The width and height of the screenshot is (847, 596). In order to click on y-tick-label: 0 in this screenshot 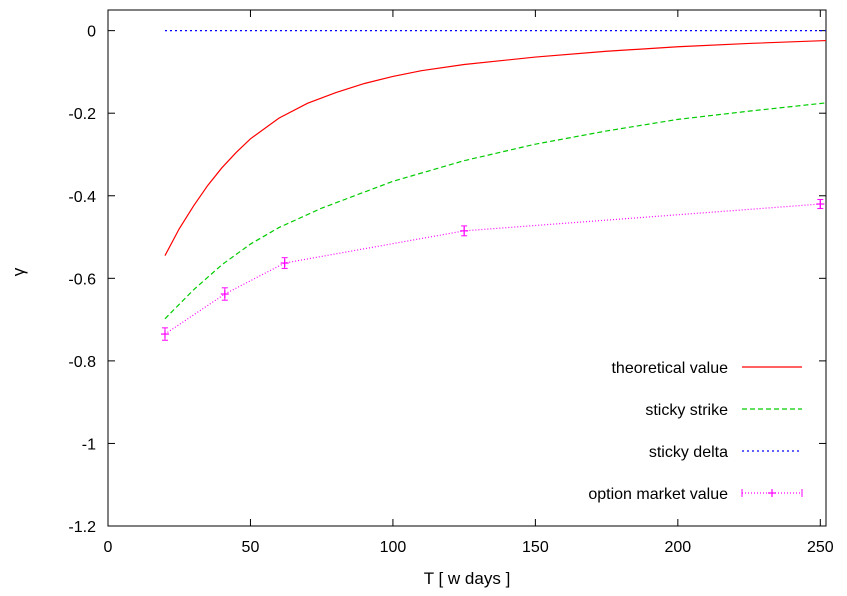, I will do `click(91, 32)`.